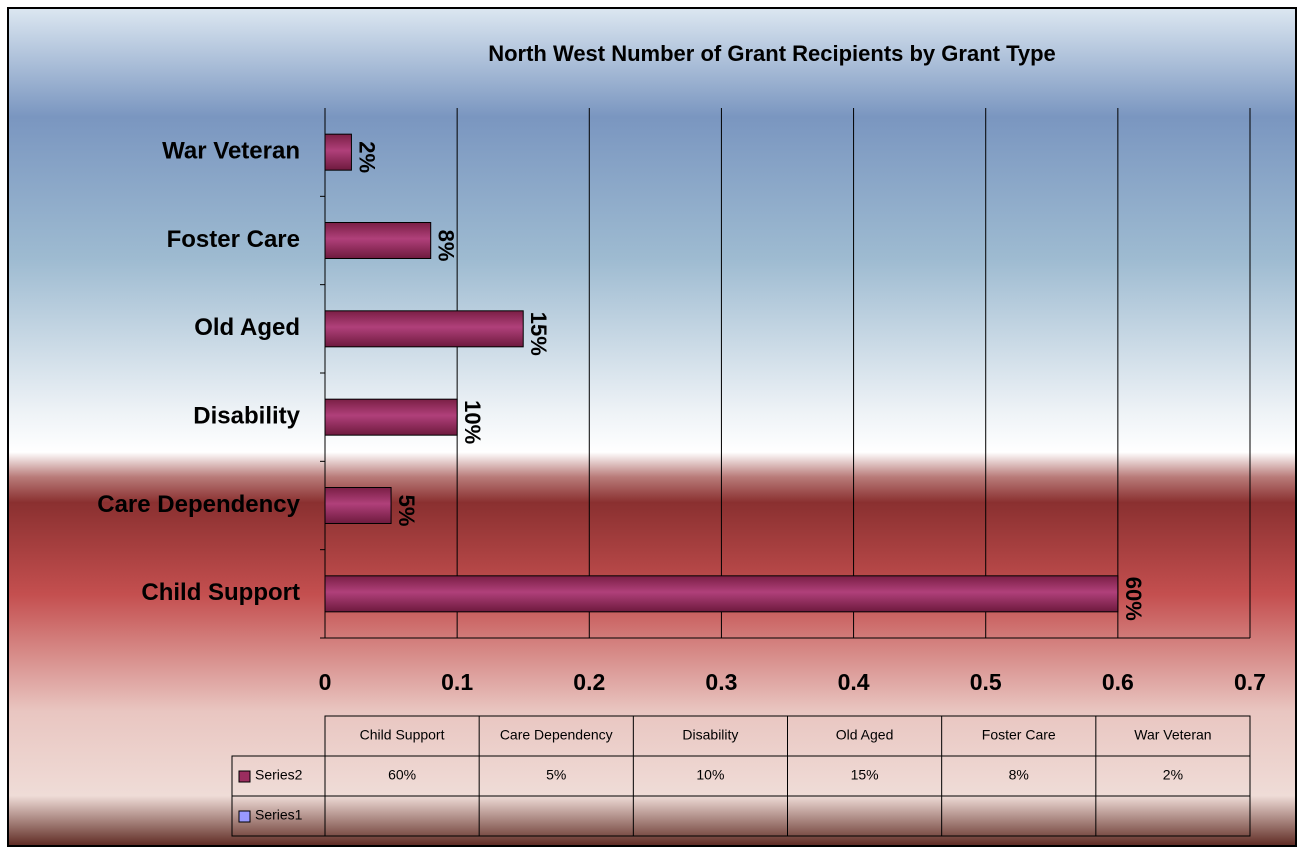  What do you see at coordinates (854, 682) in the screenshot?
I see `x-tick-label: 0.4` at bounding box center [854, 682].